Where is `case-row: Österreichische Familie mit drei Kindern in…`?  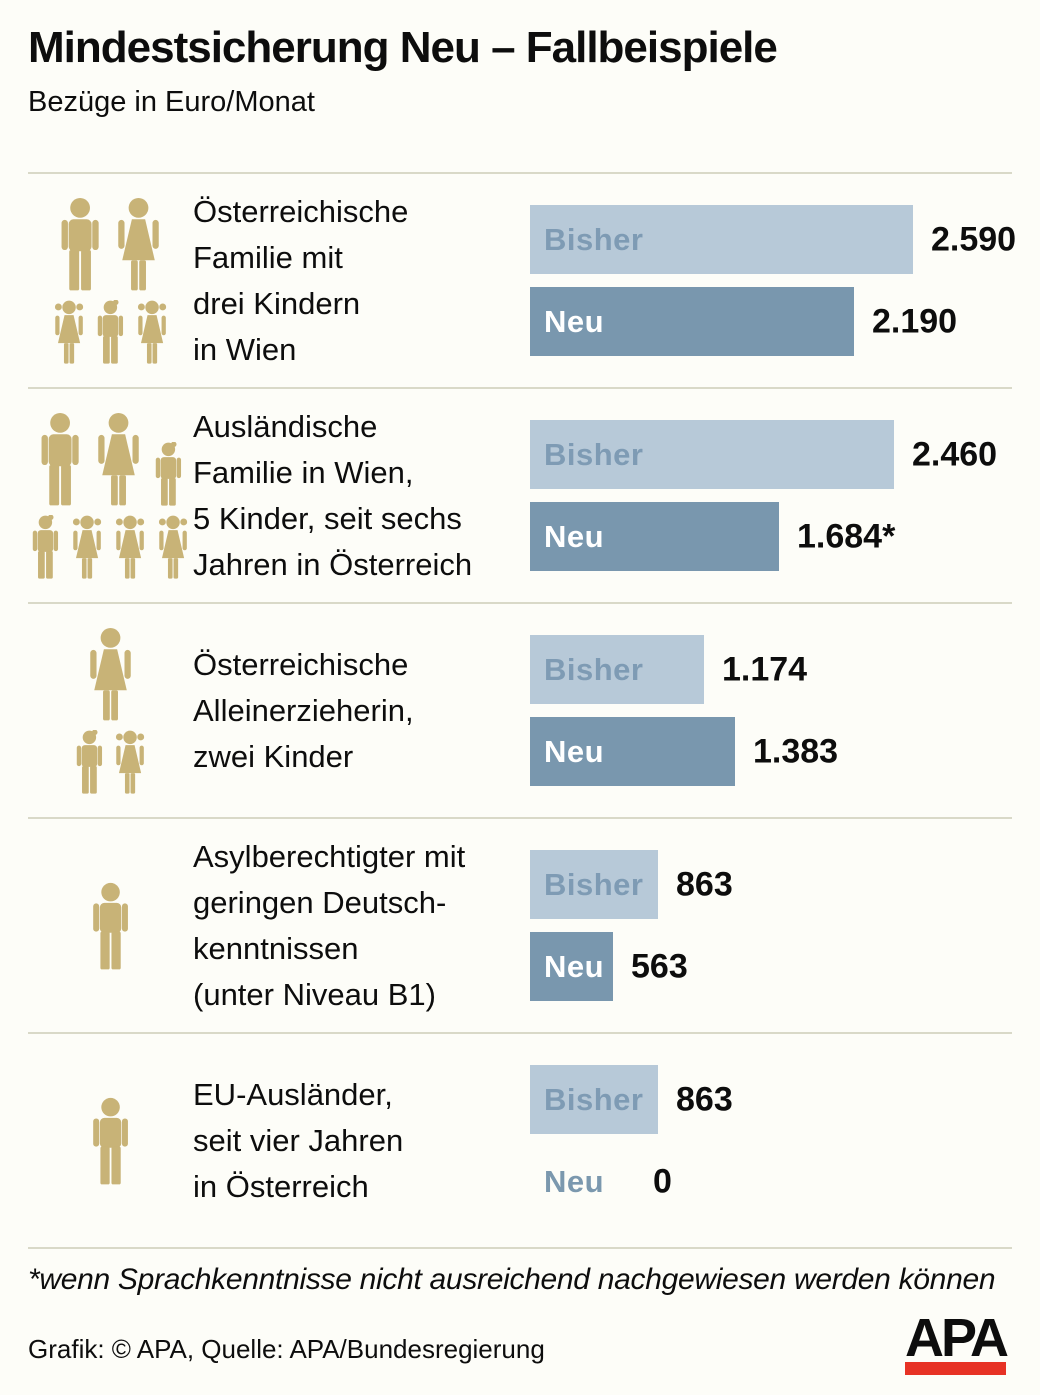 case-row: Österreichische Familie mit drei Kindern in… is located at coordinates (522, 279).